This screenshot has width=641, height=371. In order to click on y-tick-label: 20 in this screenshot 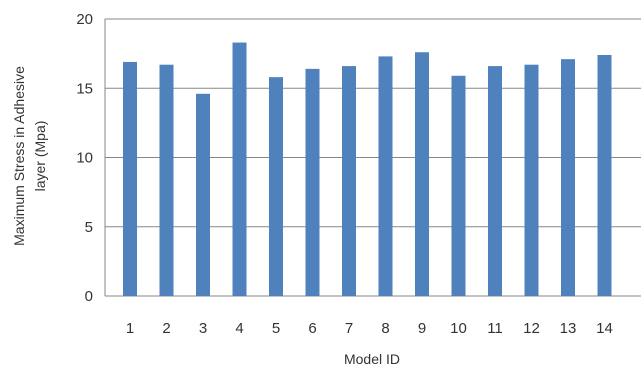, I will do `click(84, 19)`.